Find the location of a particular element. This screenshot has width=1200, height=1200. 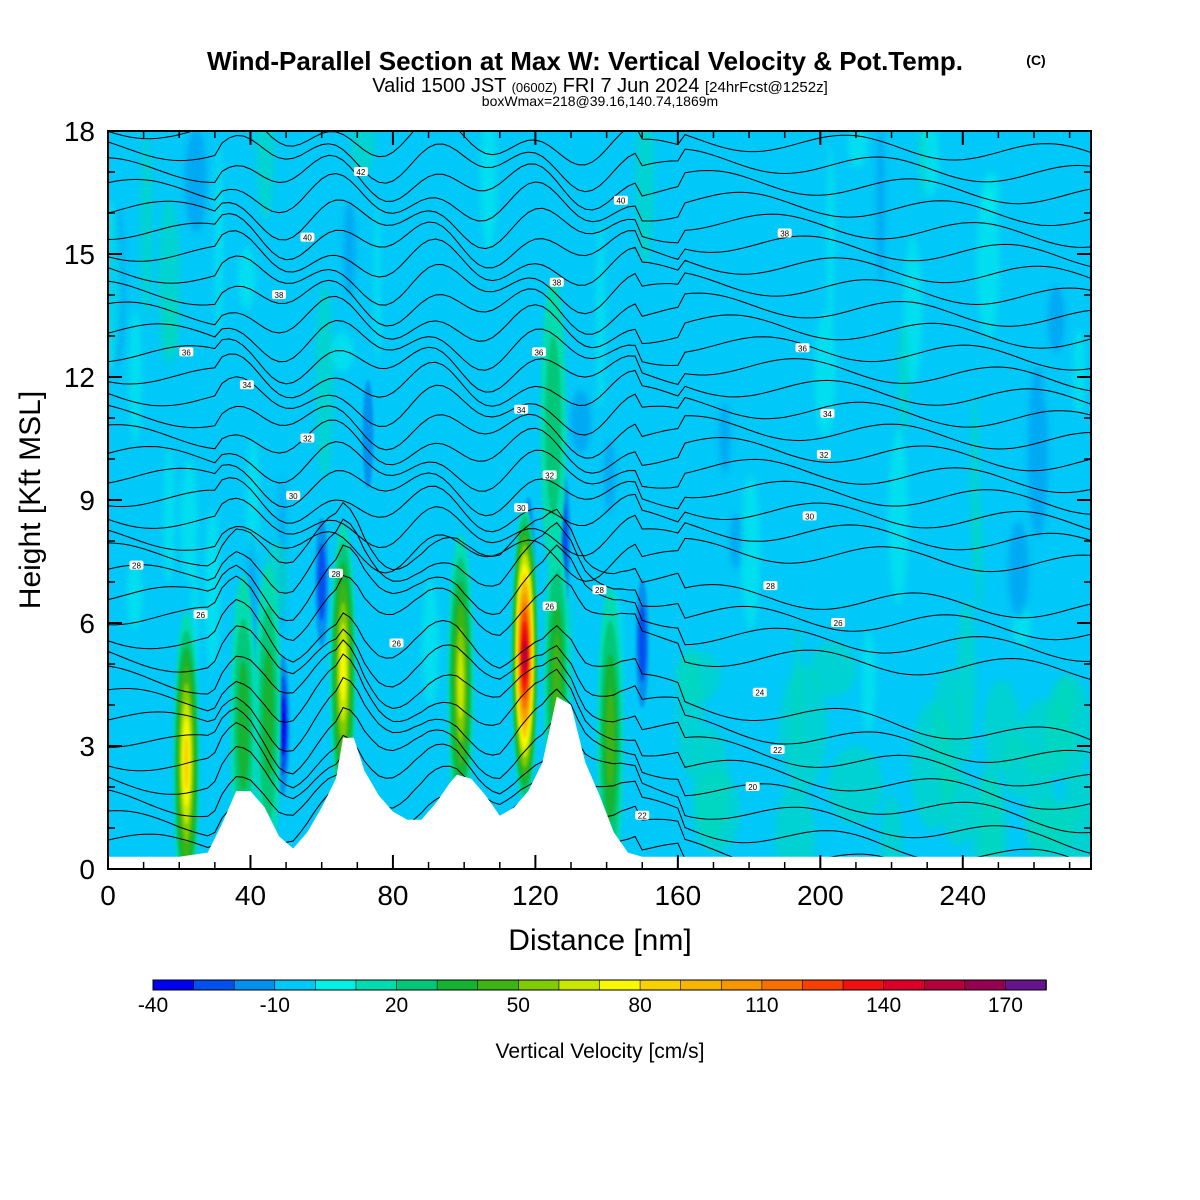

contour-label-text: 38 is located at coordinates (556, 283).